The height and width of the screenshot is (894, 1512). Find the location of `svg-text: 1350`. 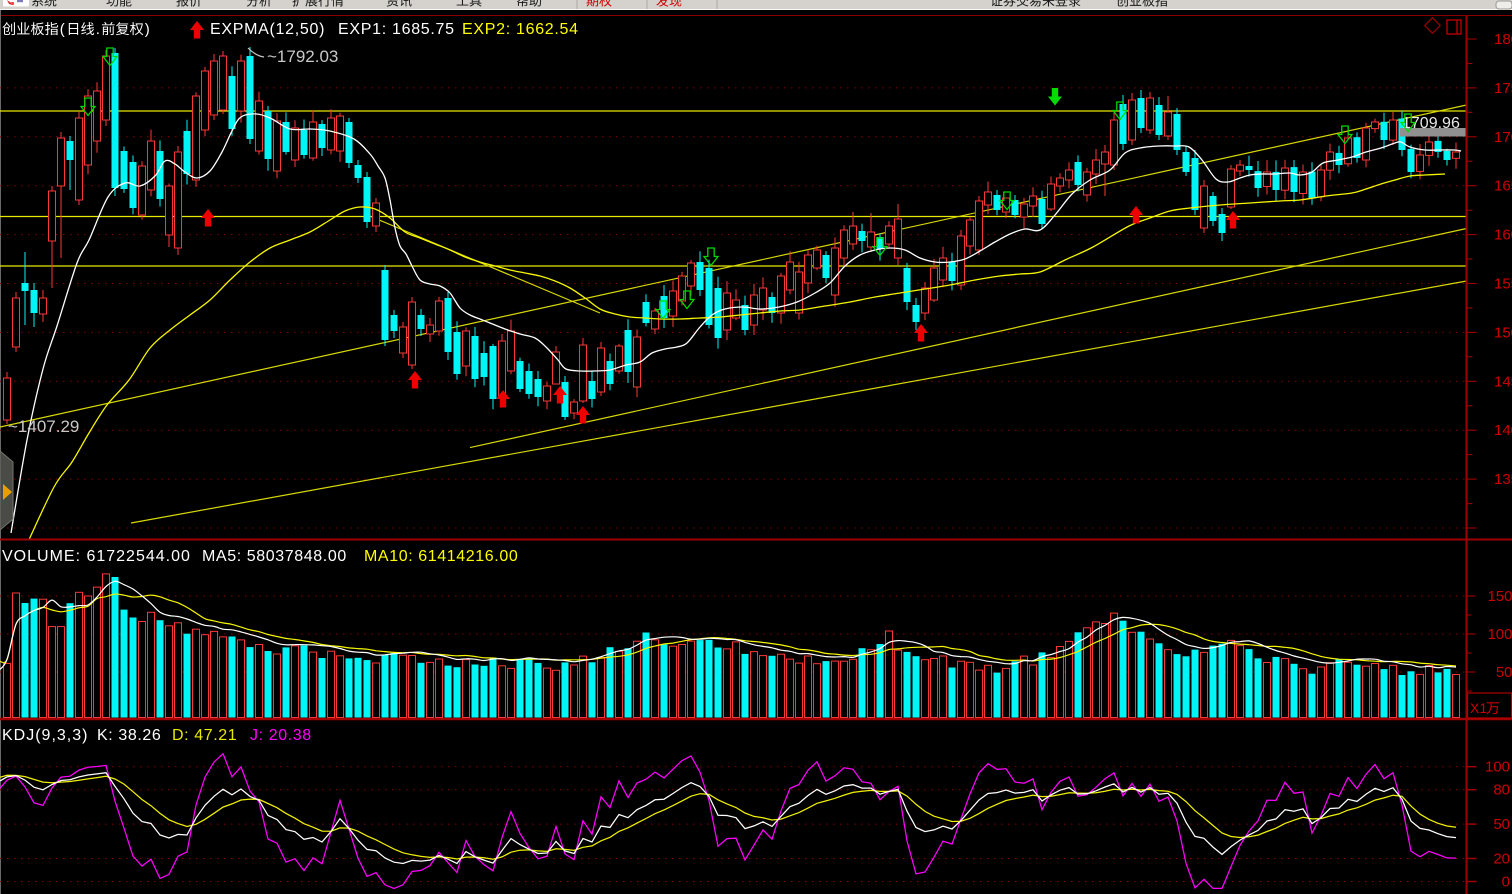

svg-text: 1350 is located at coordinates (1503, 479).